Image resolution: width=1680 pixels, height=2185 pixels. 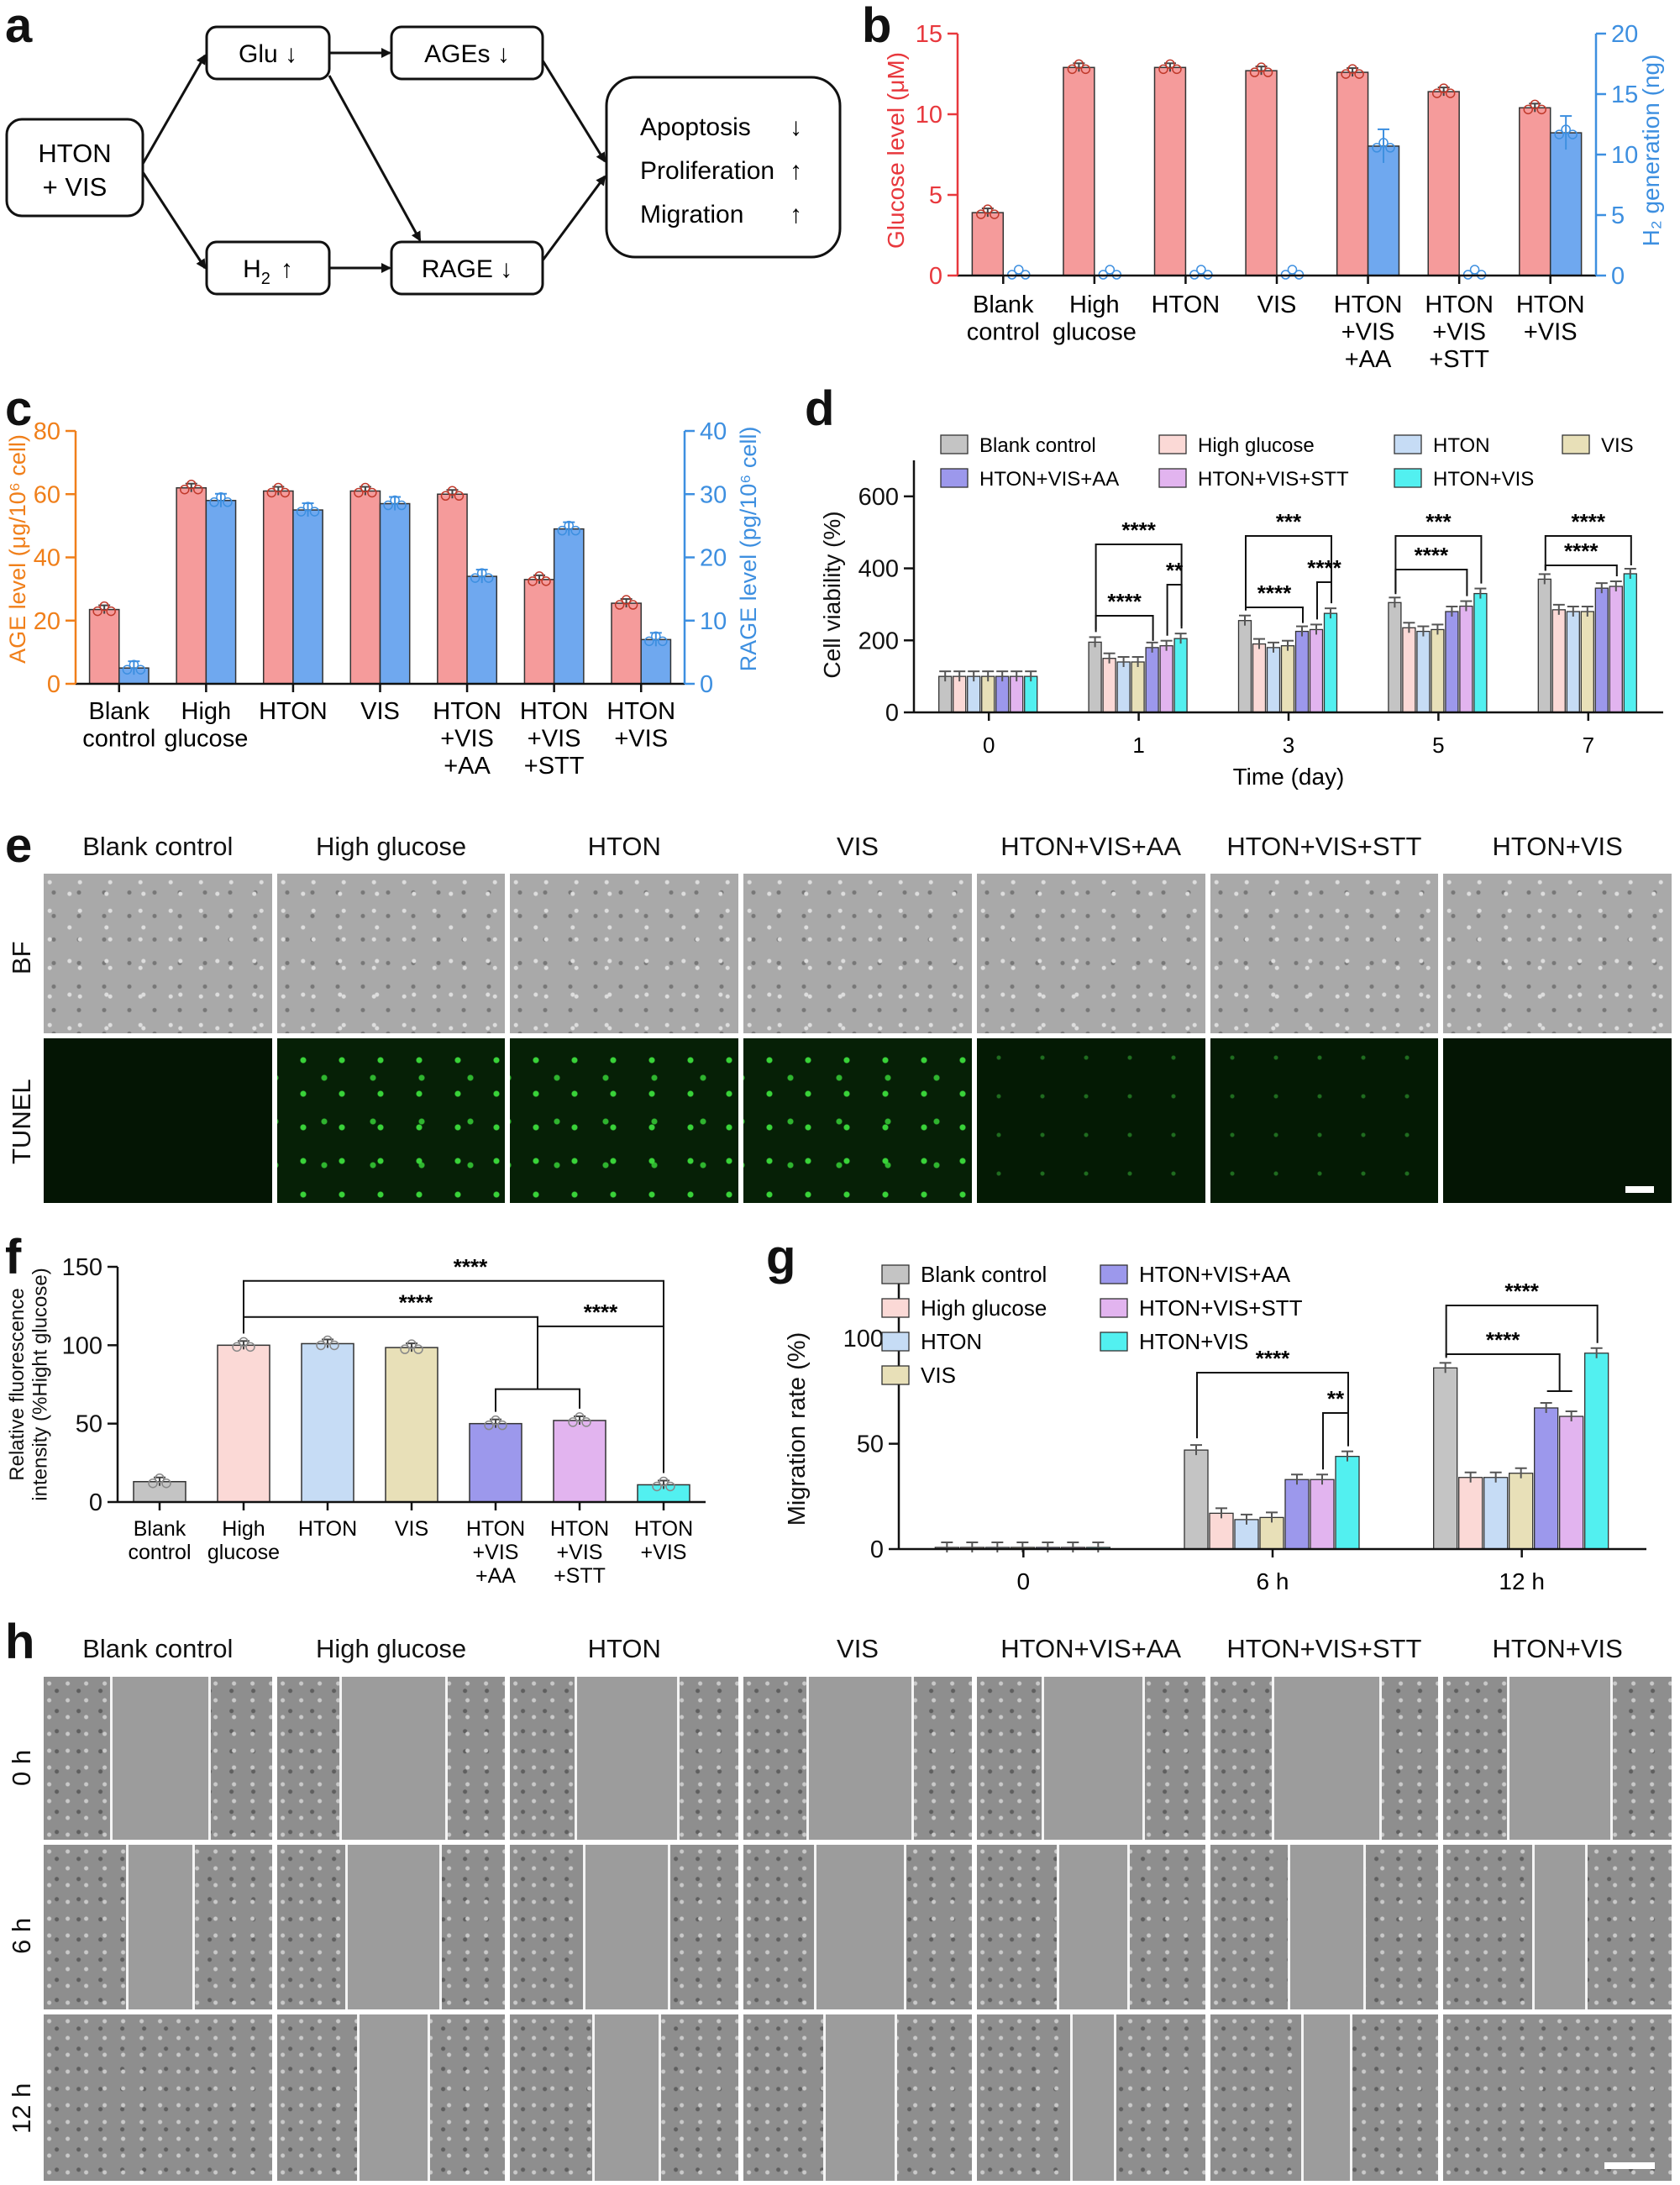 What do you see at coordinates (47, 621) in the screenshot?
I see `c-left-tick-label: 20` at bounding box center [47, 621].